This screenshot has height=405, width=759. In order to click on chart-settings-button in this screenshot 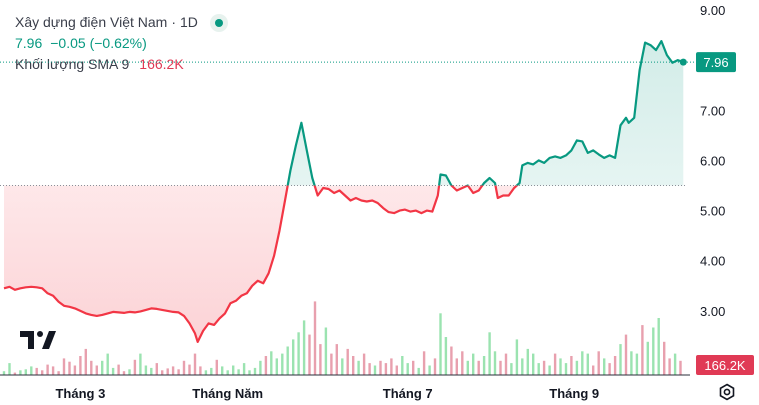, I will do `click(727, 392)`.